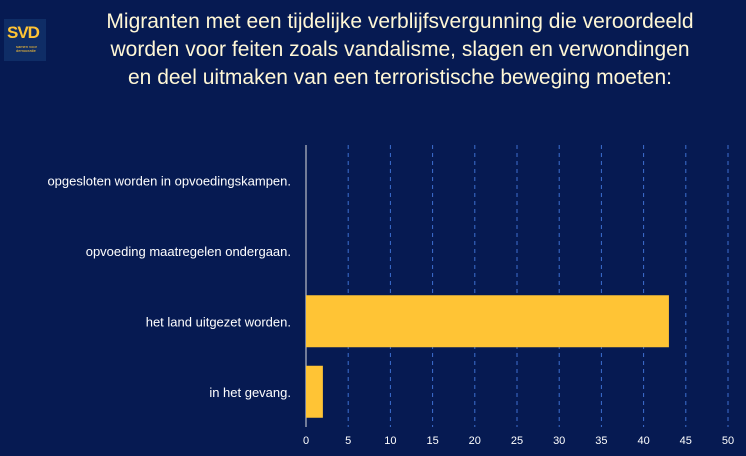  I want to click on x-tick-label: 35, so click(601, 441).